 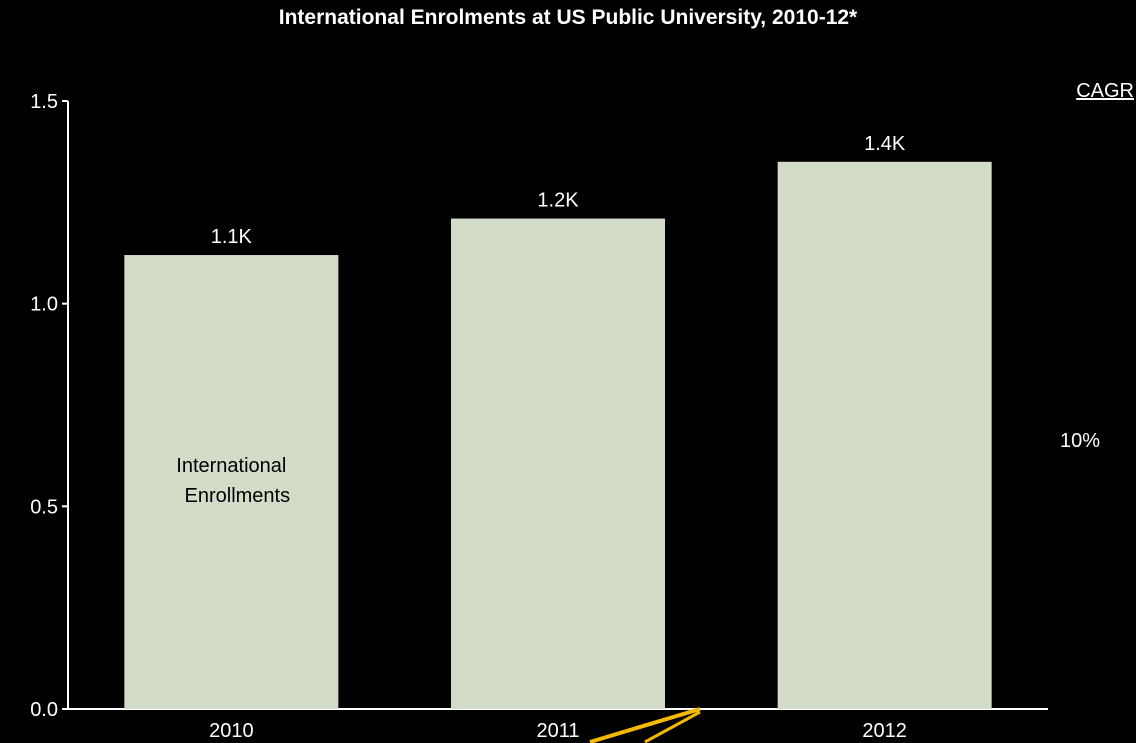 What do you see at coordinates (1105, 91) in the screenshot?
I see `cagr-header: CAGR` at bounding box center [1105, 91].